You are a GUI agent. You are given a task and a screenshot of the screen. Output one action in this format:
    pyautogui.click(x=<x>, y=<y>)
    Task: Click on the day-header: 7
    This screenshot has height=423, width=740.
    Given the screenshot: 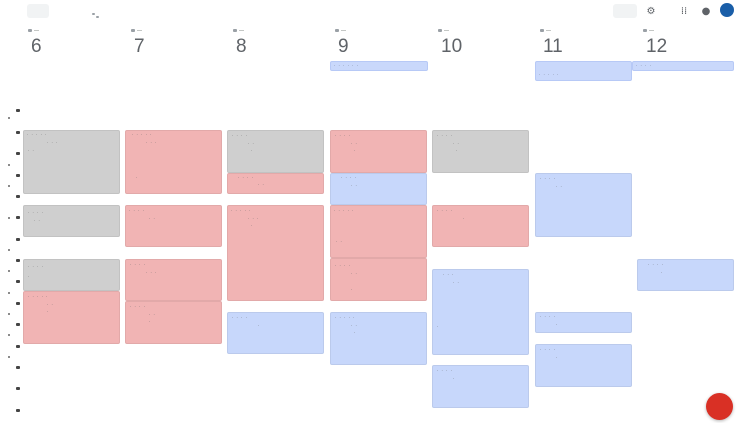 What is the action you would take?
    pyautogui.click(x=181, y=43)
    